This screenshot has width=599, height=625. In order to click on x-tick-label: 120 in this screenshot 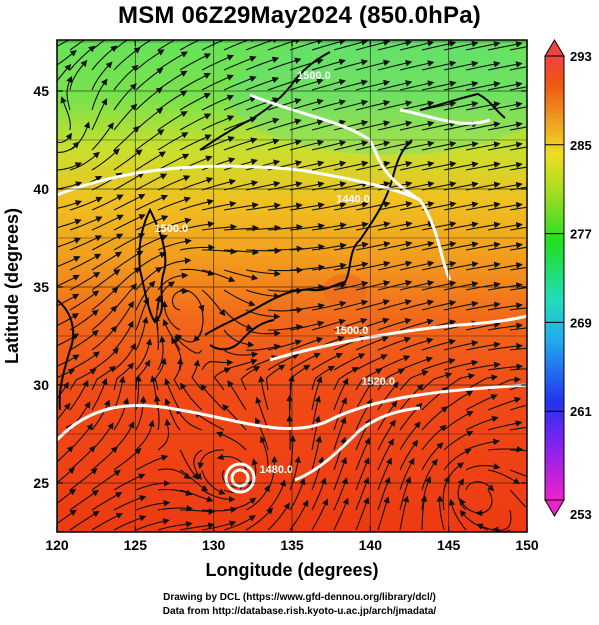, I will do `click(57, 545)`.